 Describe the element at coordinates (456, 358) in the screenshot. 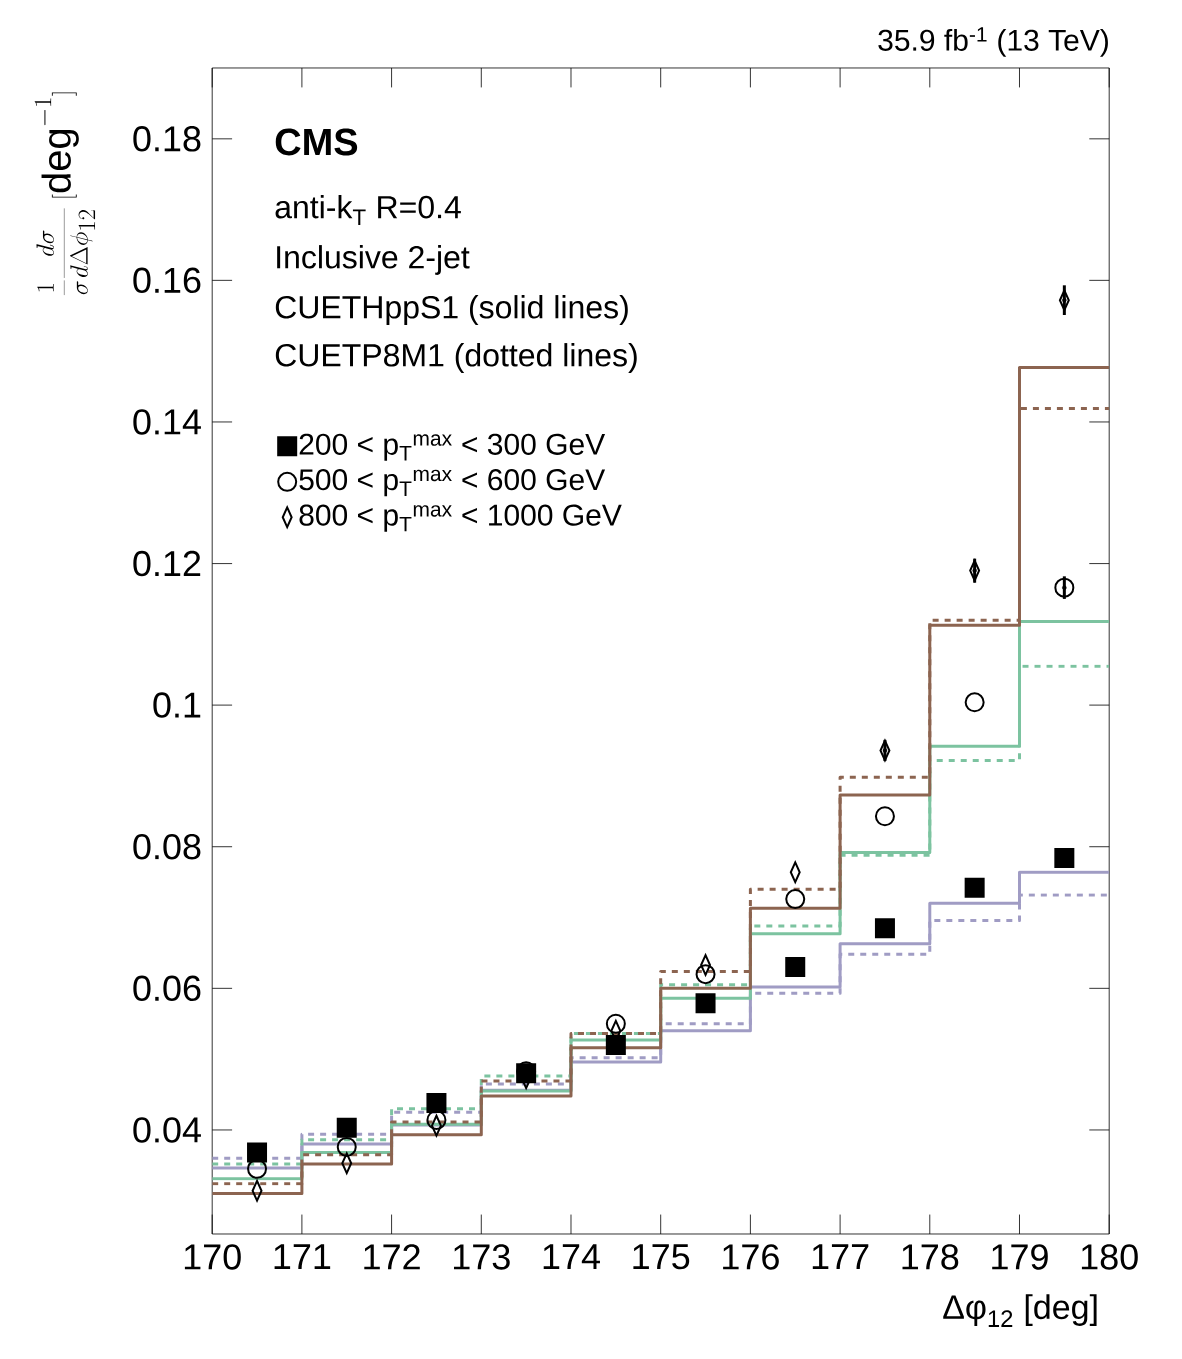

I see `annotation: CUETP8M1 (dotted lines)` at that location.